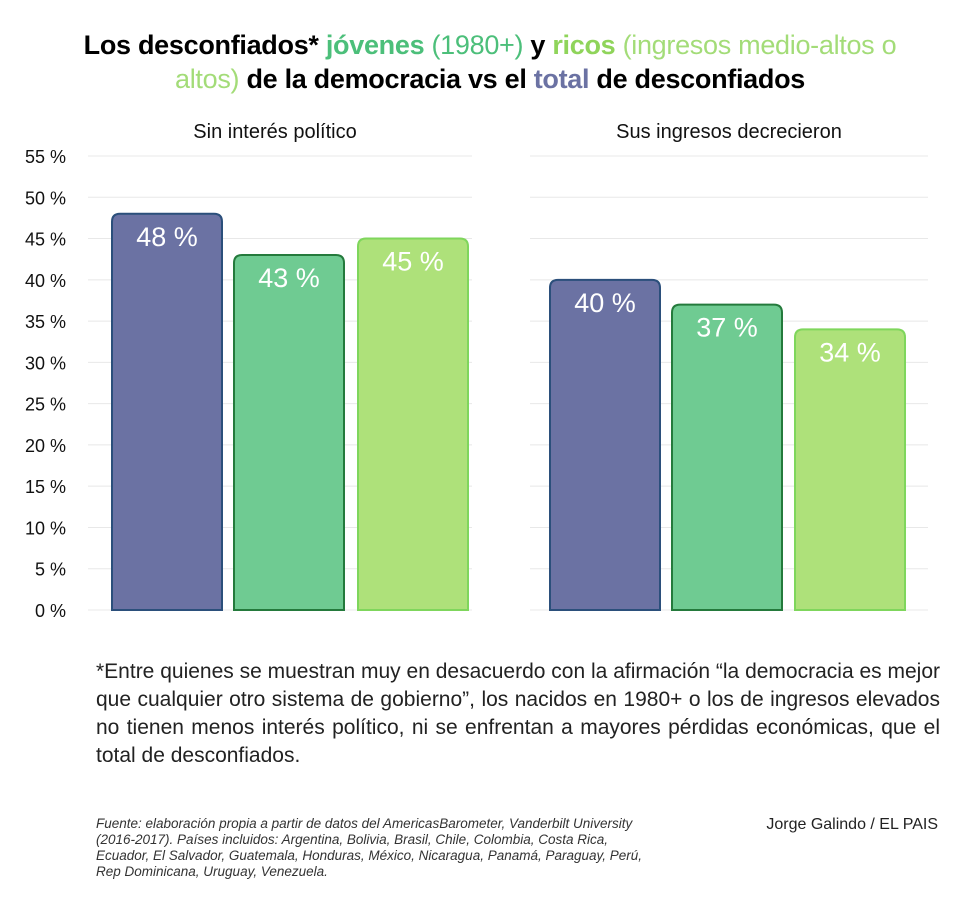 Image resolution: width=980 pixels, height=920 pixels. Describe the element at coordinates (45, 157) in the screenshot. I see `y-tick-label: 55 %` at that location.